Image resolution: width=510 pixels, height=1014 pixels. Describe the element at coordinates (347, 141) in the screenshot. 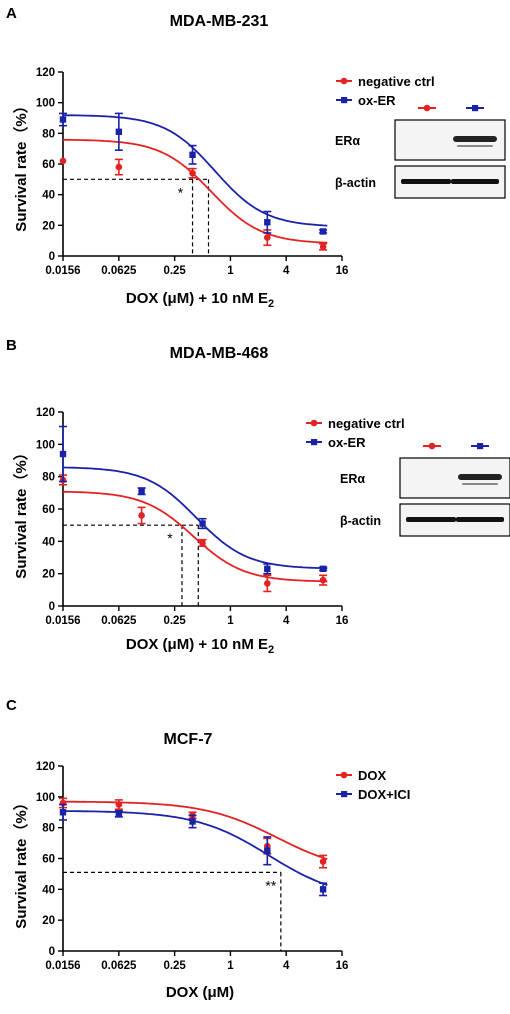

I see `blot-label-era: ERα` at that location.